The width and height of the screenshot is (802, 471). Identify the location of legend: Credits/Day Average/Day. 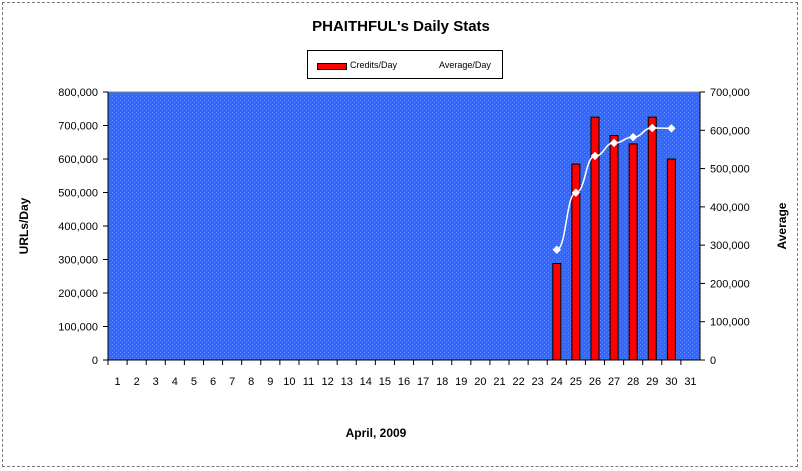
(405, 64).